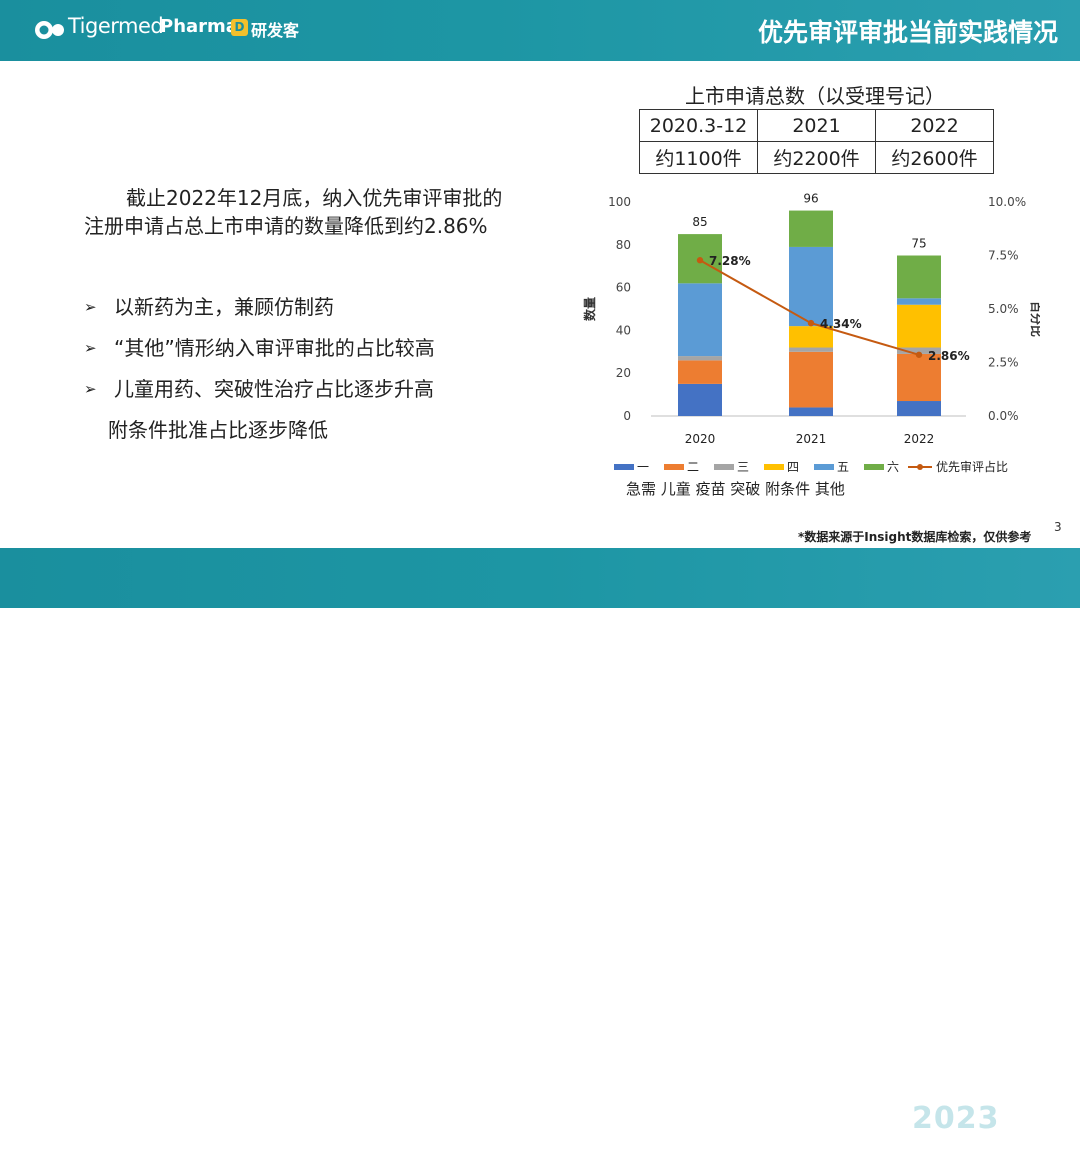  Describe the element at coordinates (623, 288) in the screenshot. I see `y-tick-label: 60` at that location.